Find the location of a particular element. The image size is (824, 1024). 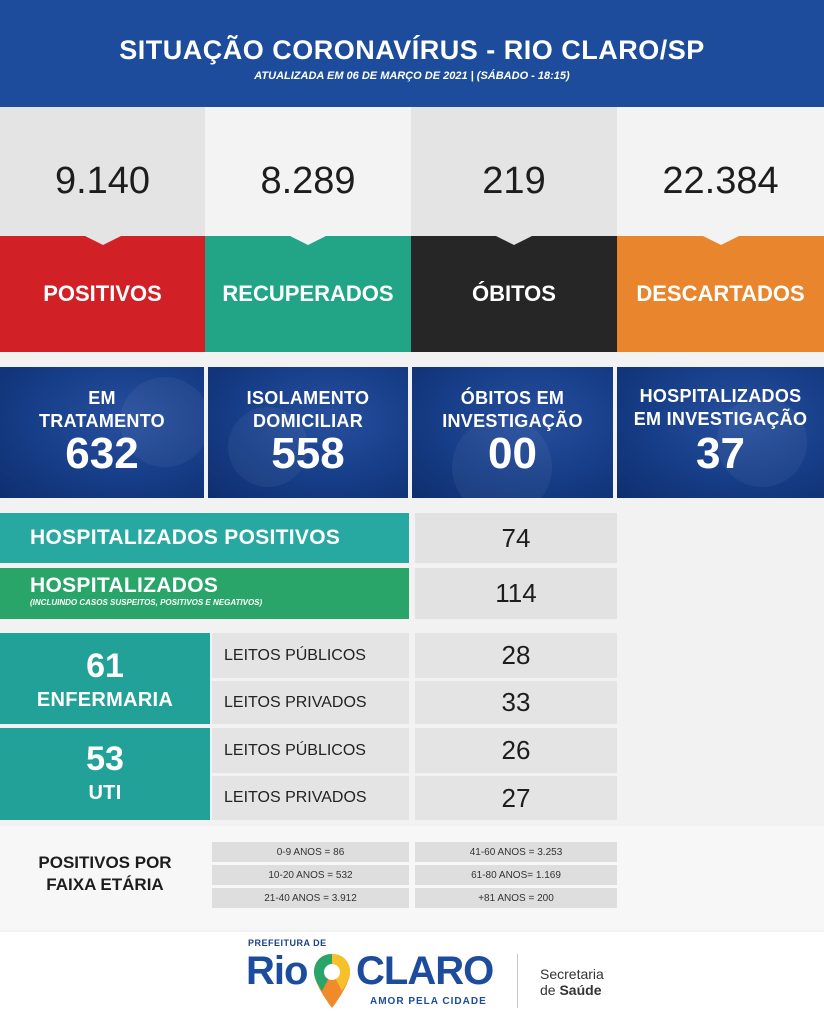

stat-recuperados-value: 8.289 is located at coordinates (308, 181).